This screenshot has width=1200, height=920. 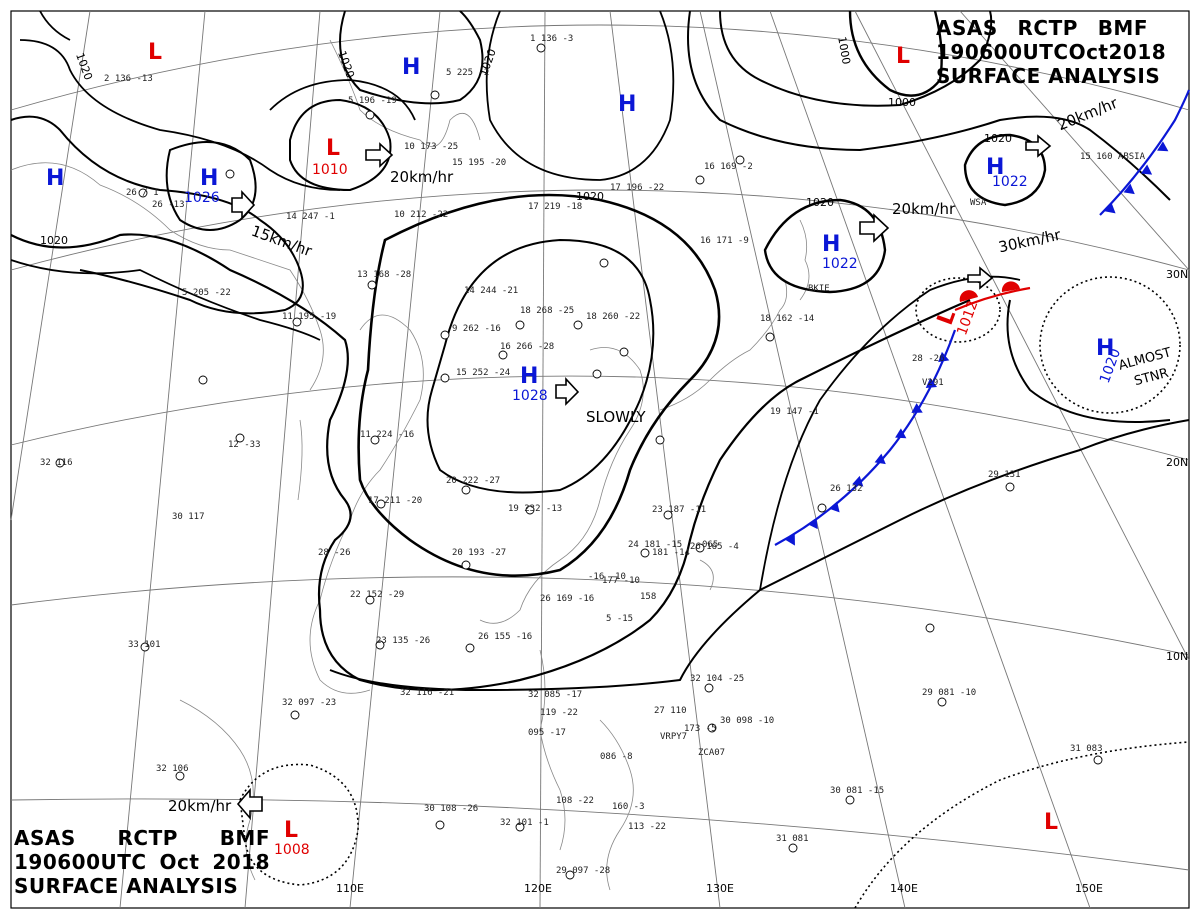 What do you see at coordinates (282, 459) in the screenshot?
I see `lon-line-105e` at bounding box center [282, 459].